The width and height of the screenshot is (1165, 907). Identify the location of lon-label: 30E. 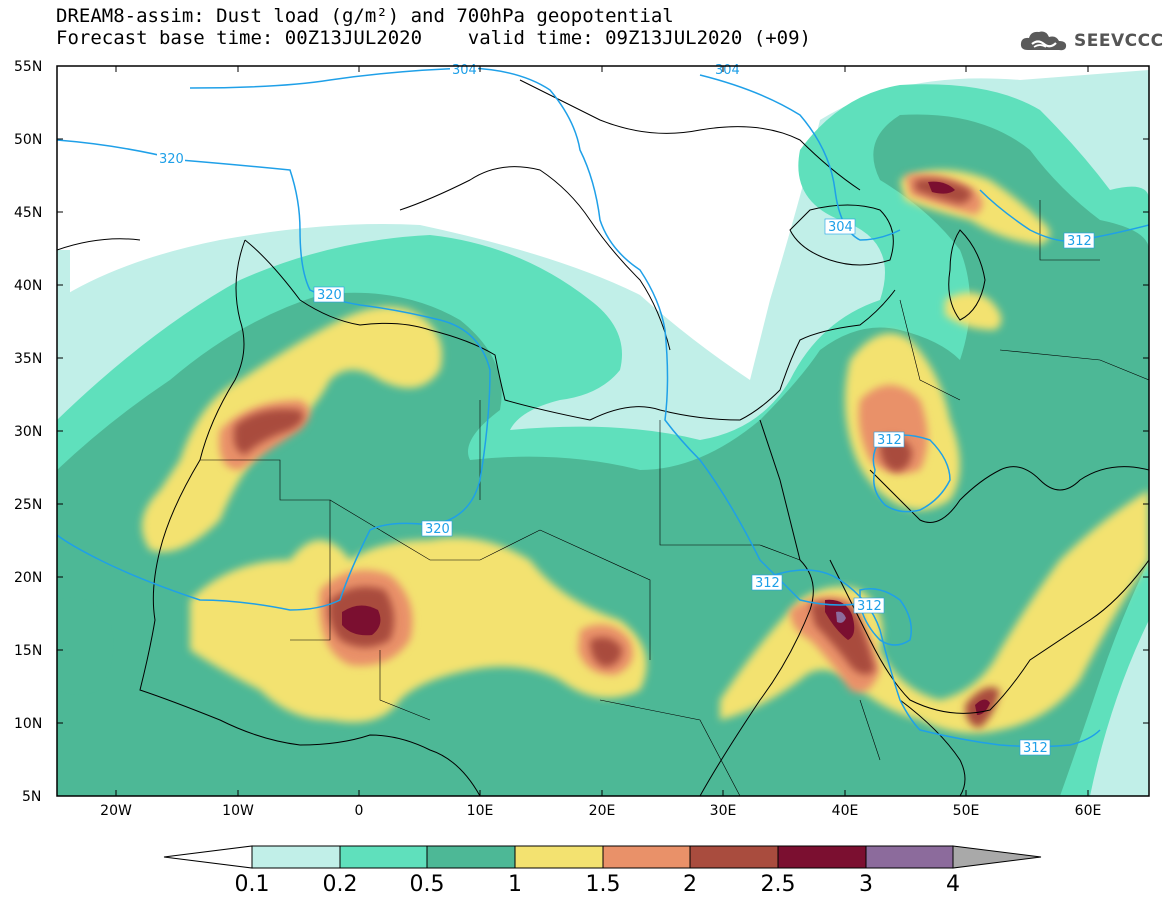
(723, 811).